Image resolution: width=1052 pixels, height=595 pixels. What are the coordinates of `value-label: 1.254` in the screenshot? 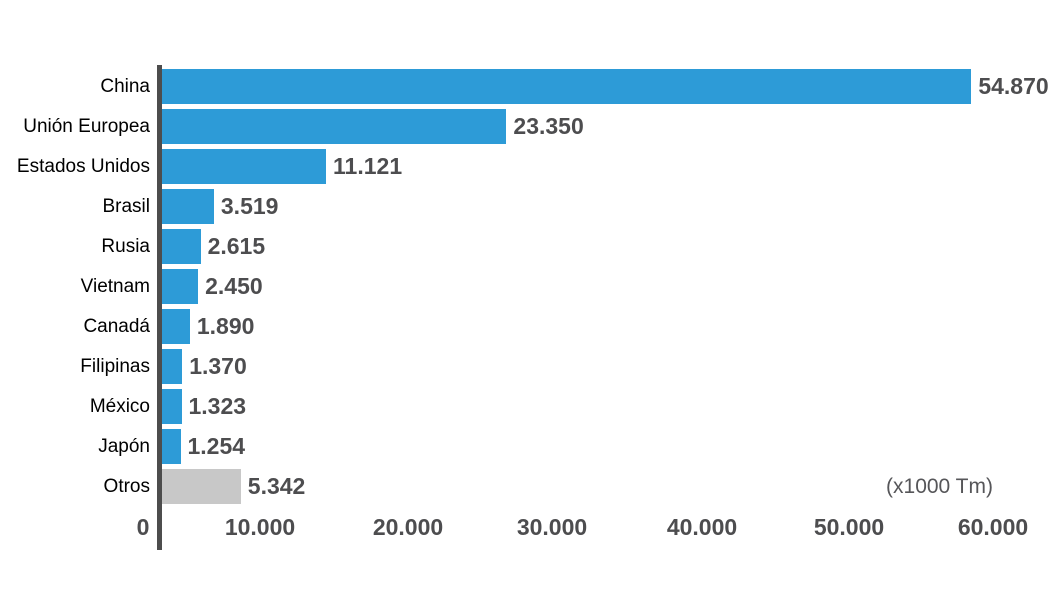 It's located at (216, 446).